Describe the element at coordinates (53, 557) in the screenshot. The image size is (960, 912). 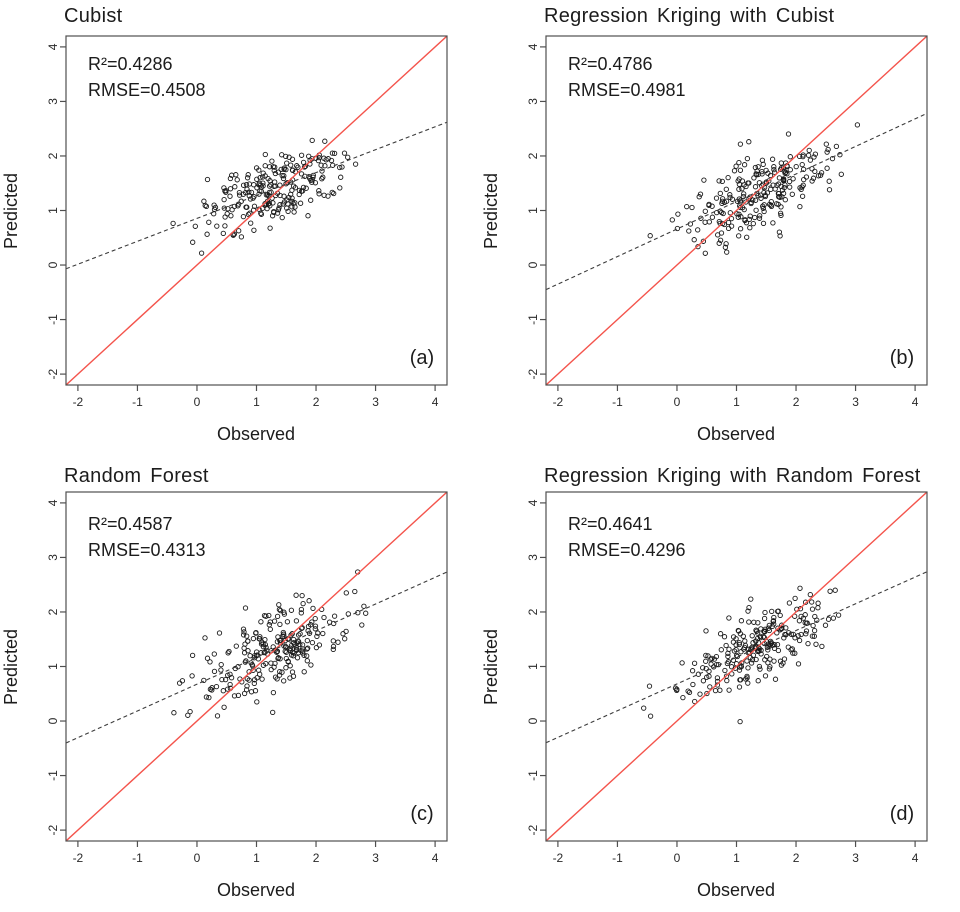
I see `y-tick-label: 3` at that location.